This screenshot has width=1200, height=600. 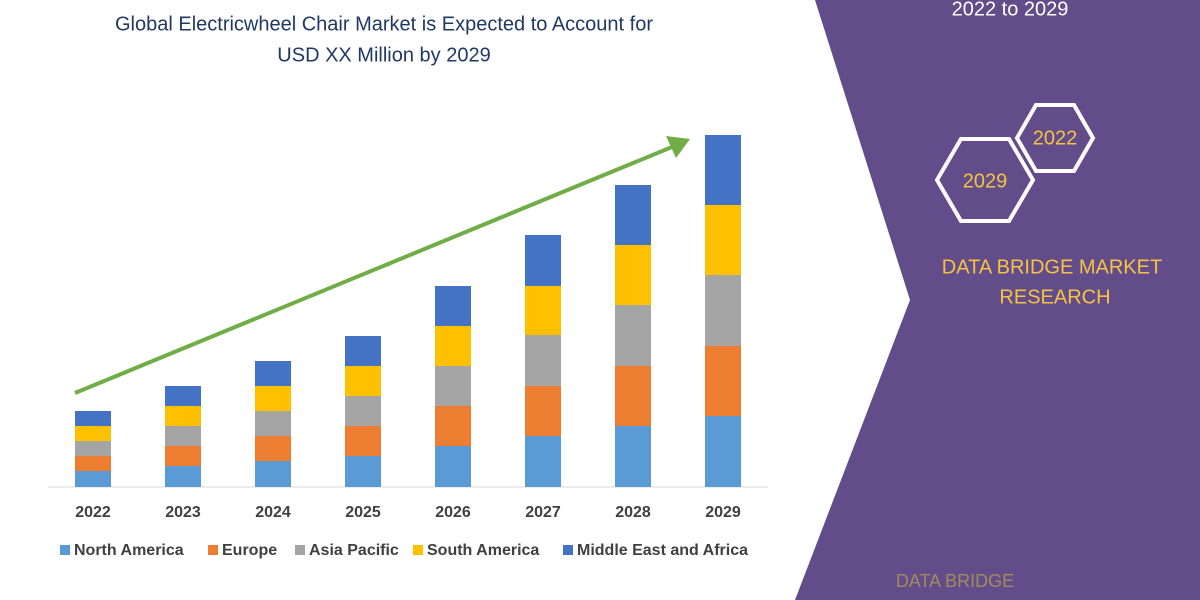 I want to click on period-label: 2022 to 2029, so click(x=1010, y=10).